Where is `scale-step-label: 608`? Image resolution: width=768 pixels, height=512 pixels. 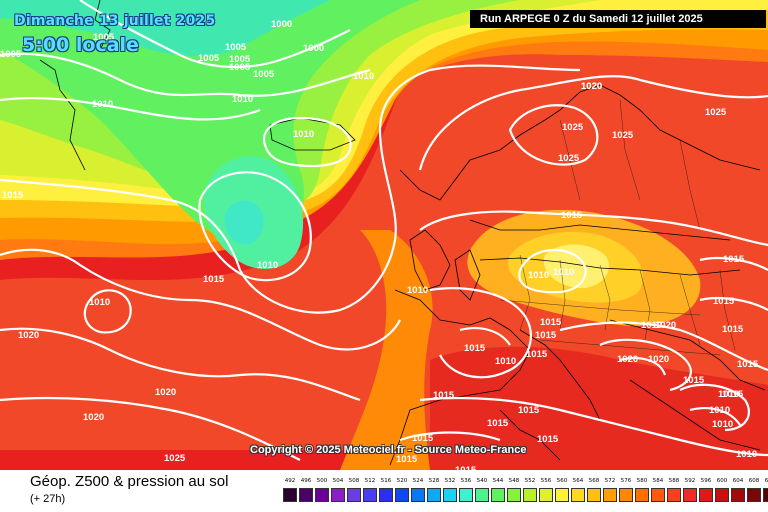
scale-step-label: 608 is located at coordinates (754, 481).